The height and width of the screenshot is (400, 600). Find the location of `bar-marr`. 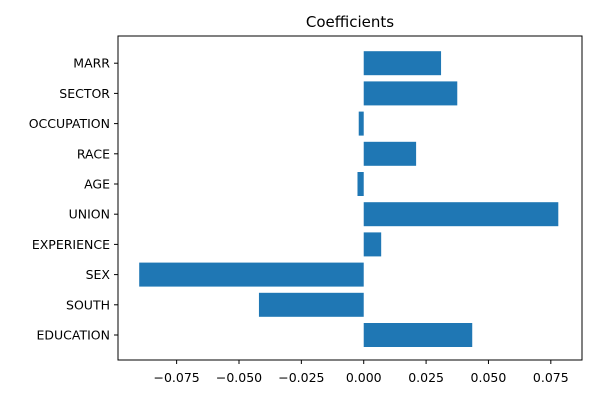

bar-marr is located at coordinates (402, 63).